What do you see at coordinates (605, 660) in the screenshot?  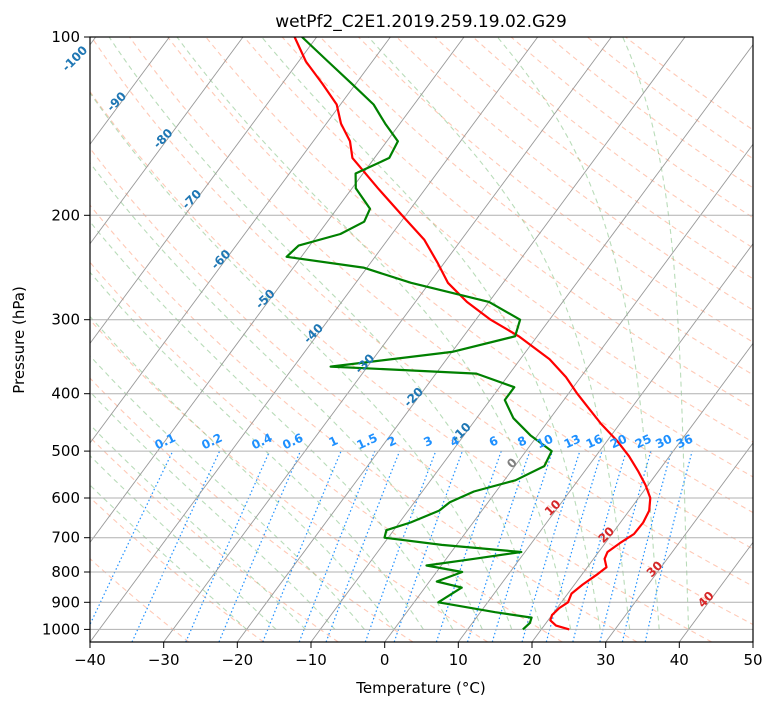 I see `x-tick-label: 30` at bounding box center [605, 660].